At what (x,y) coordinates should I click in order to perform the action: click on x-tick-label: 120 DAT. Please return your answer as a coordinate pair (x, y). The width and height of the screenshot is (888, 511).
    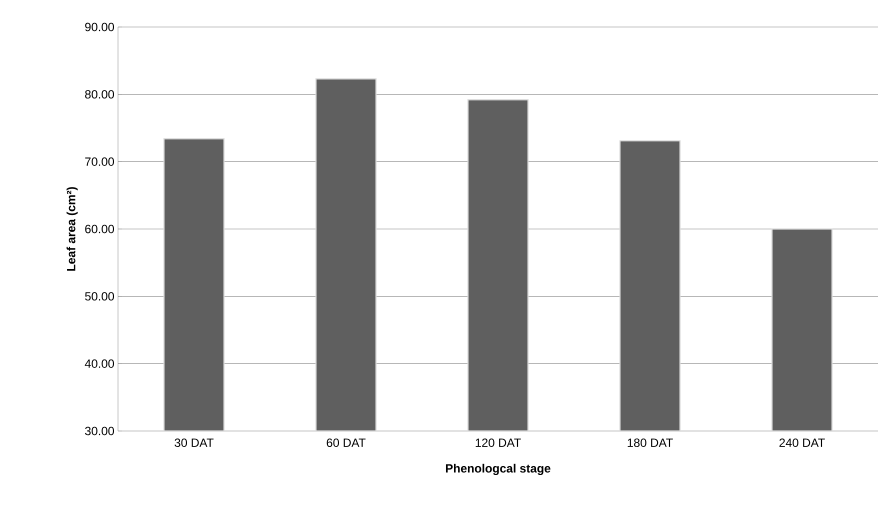
    Looking at the image, I should click on (498, 442).